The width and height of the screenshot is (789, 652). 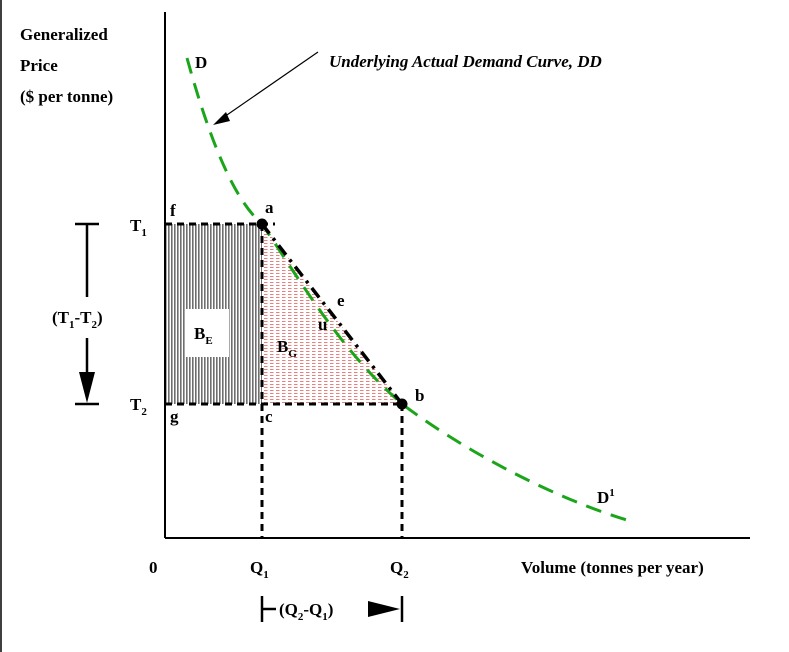 I want to click on price-change-arrowhead, so click(x=87, y=387).